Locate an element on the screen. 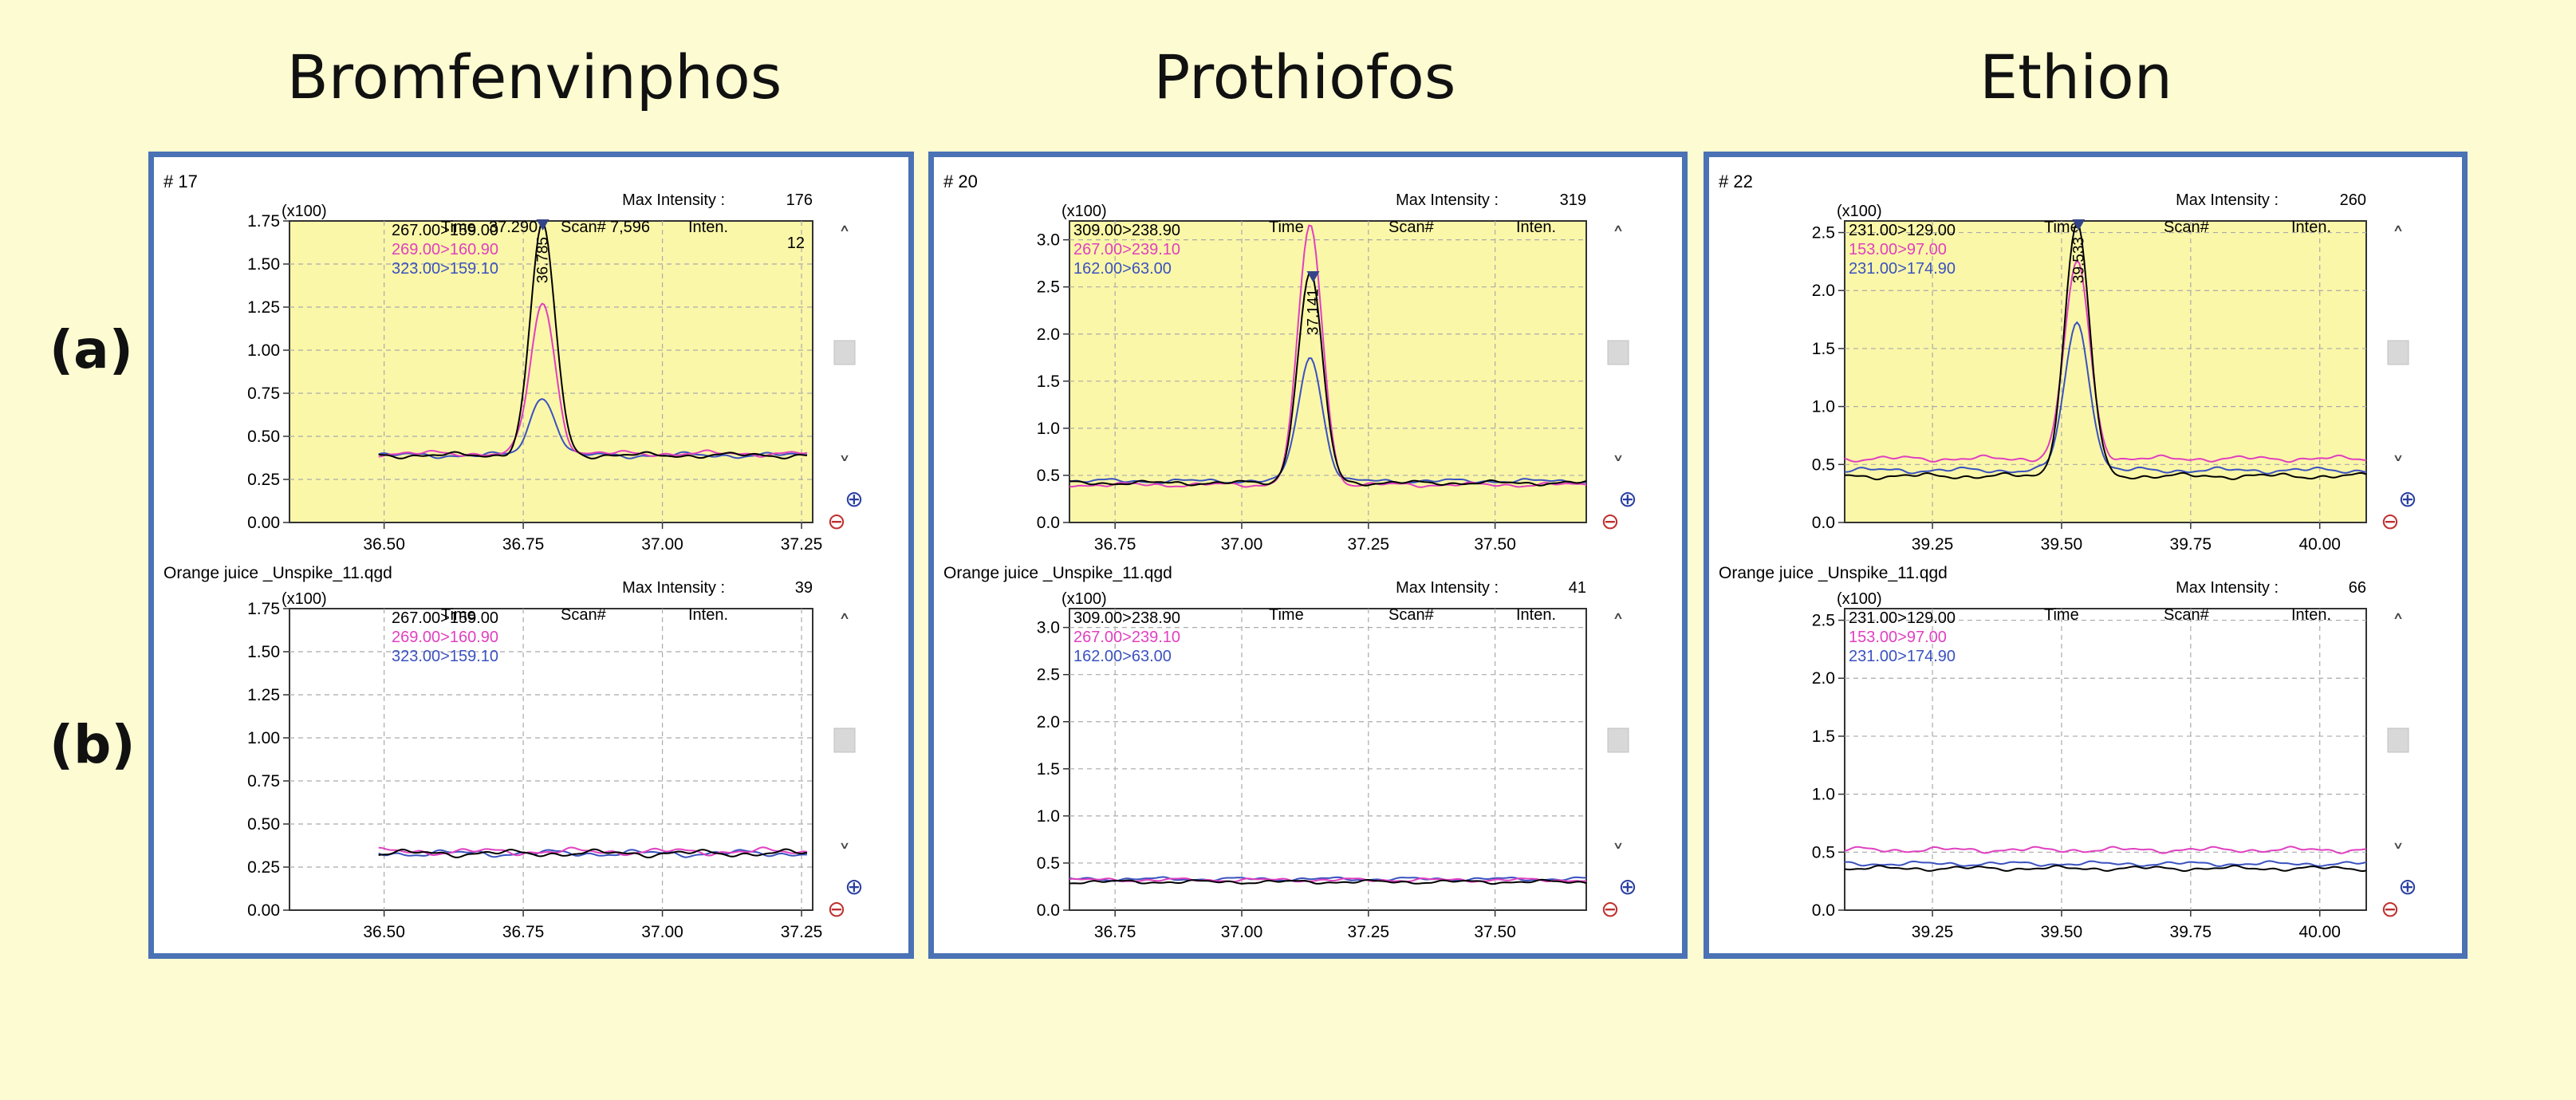 This screenshot has height=1100, width=2576. prothiofos-a-xtick-label: 37.00 is located at coordinates (1242, 544).